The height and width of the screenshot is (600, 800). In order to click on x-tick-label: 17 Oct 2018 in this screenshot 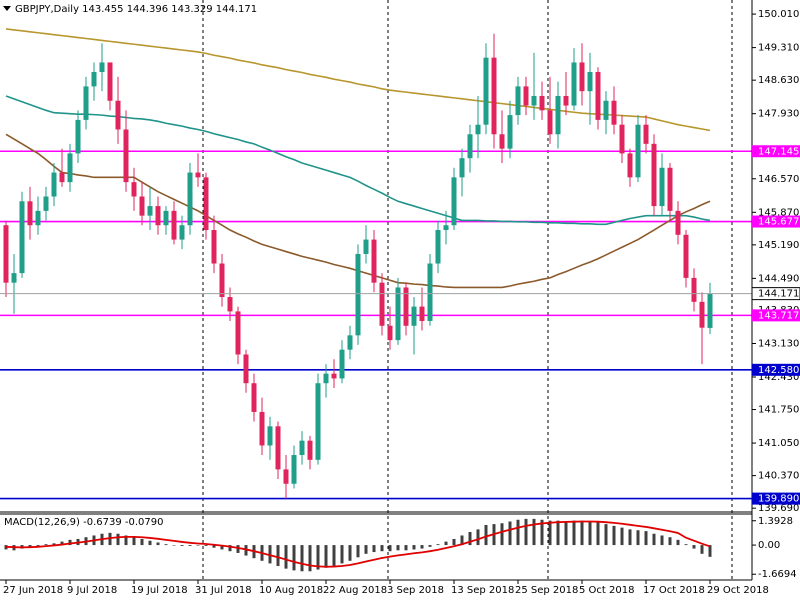, I will do `click(674, 590)`.